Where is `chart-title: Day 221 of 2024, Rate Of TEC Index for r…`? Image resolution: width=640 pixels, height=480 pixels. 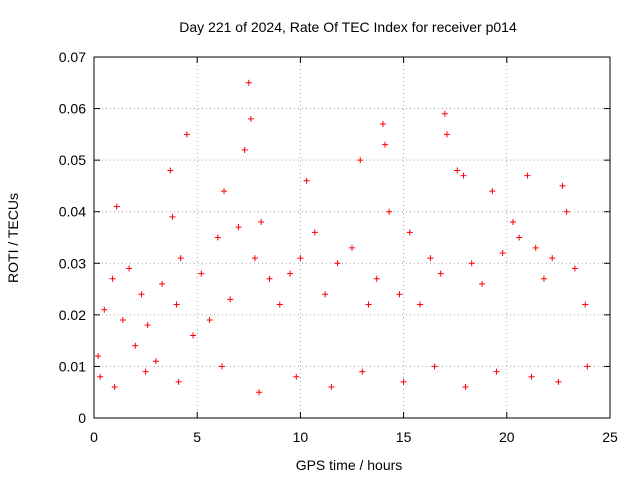
chart-title: Day 221 of 2024, Rate Of TEC Index for r… is located at coordinates (348, 27).